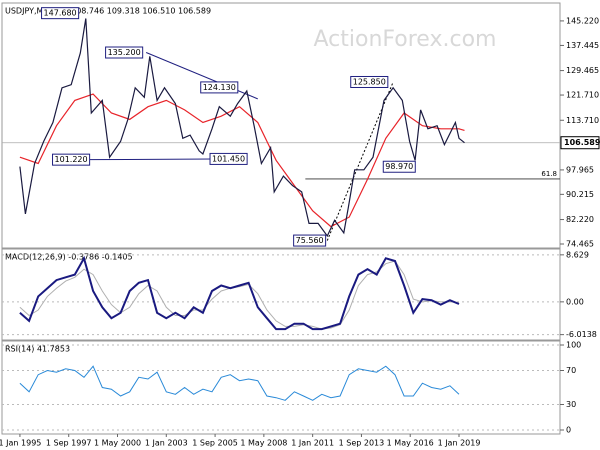  What do you see at coordinates (580, 219) in the screenshot?
I see `y-tick-label: 82.220` at bounding box center [580, 219].